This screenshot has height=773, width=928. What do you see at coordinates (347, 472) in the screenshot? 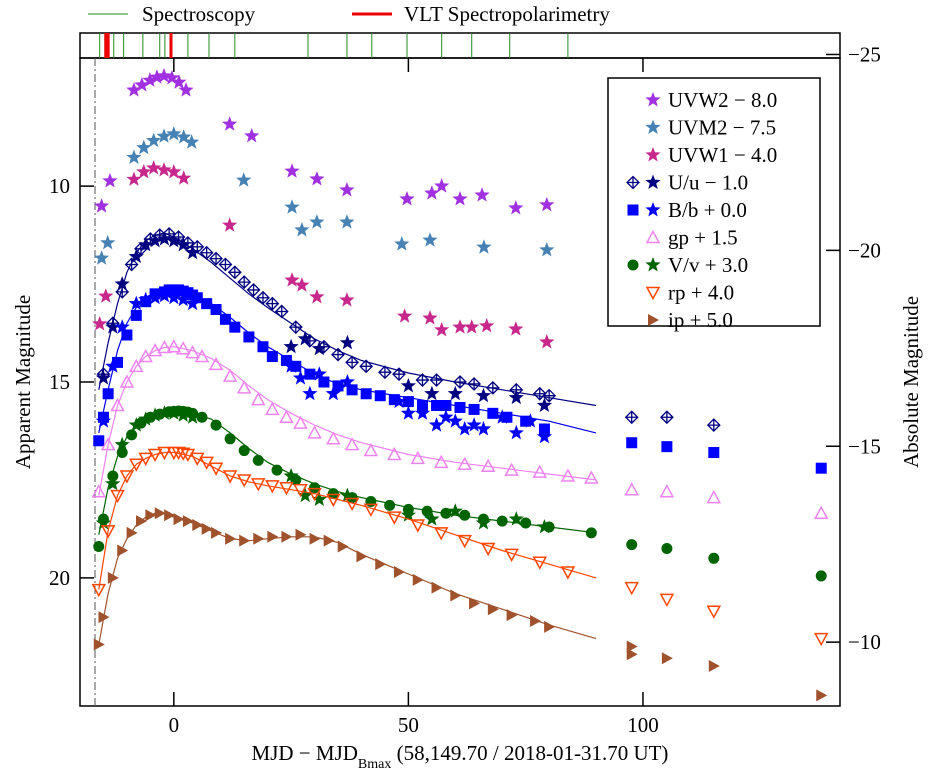
I see `fit-line` at bounding box center [347, 472].